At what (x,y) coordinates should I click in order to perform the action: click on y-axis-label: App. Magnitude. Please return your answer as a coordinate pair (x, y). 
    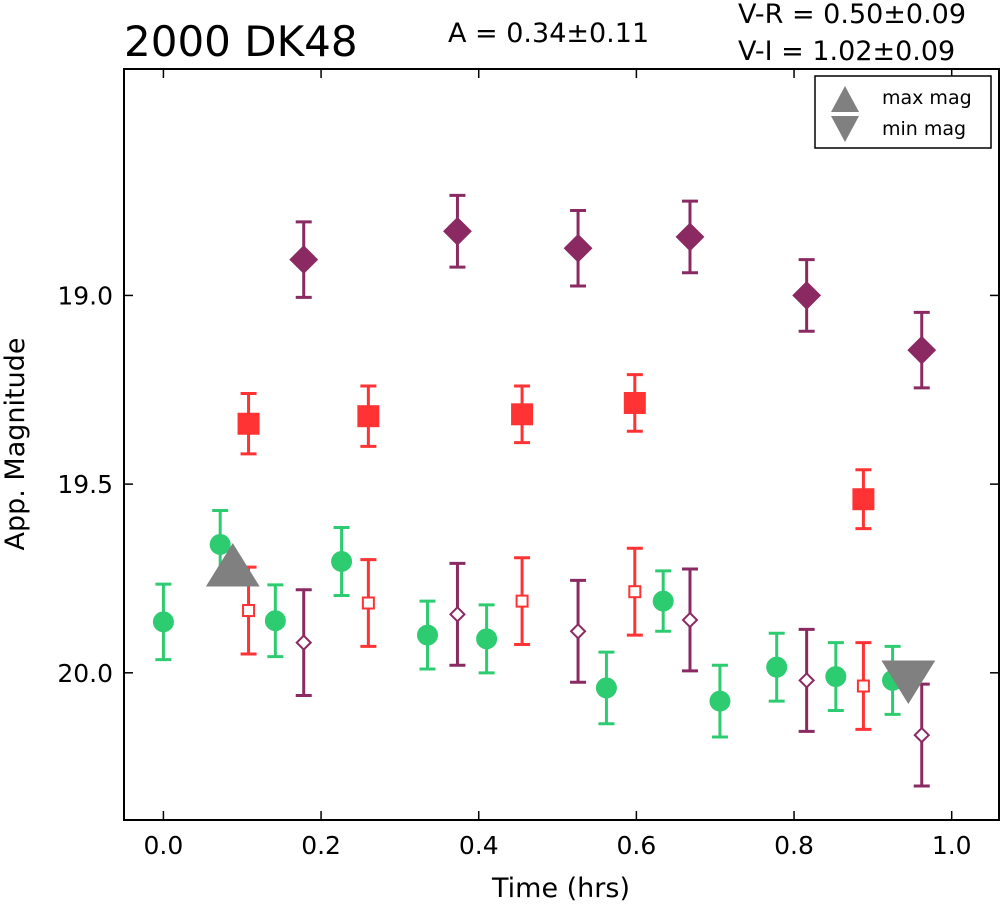
    Looking at the image, I should click on (15, 444).